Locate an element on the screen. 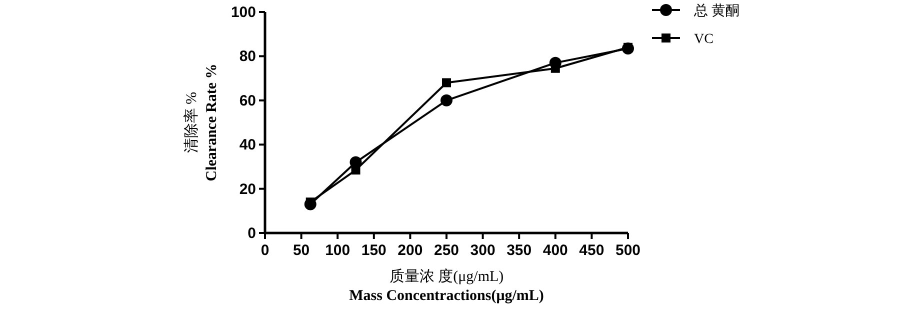 The image size is (900, 324). y-tick-label: 100 is located at coordinates (243, 12).